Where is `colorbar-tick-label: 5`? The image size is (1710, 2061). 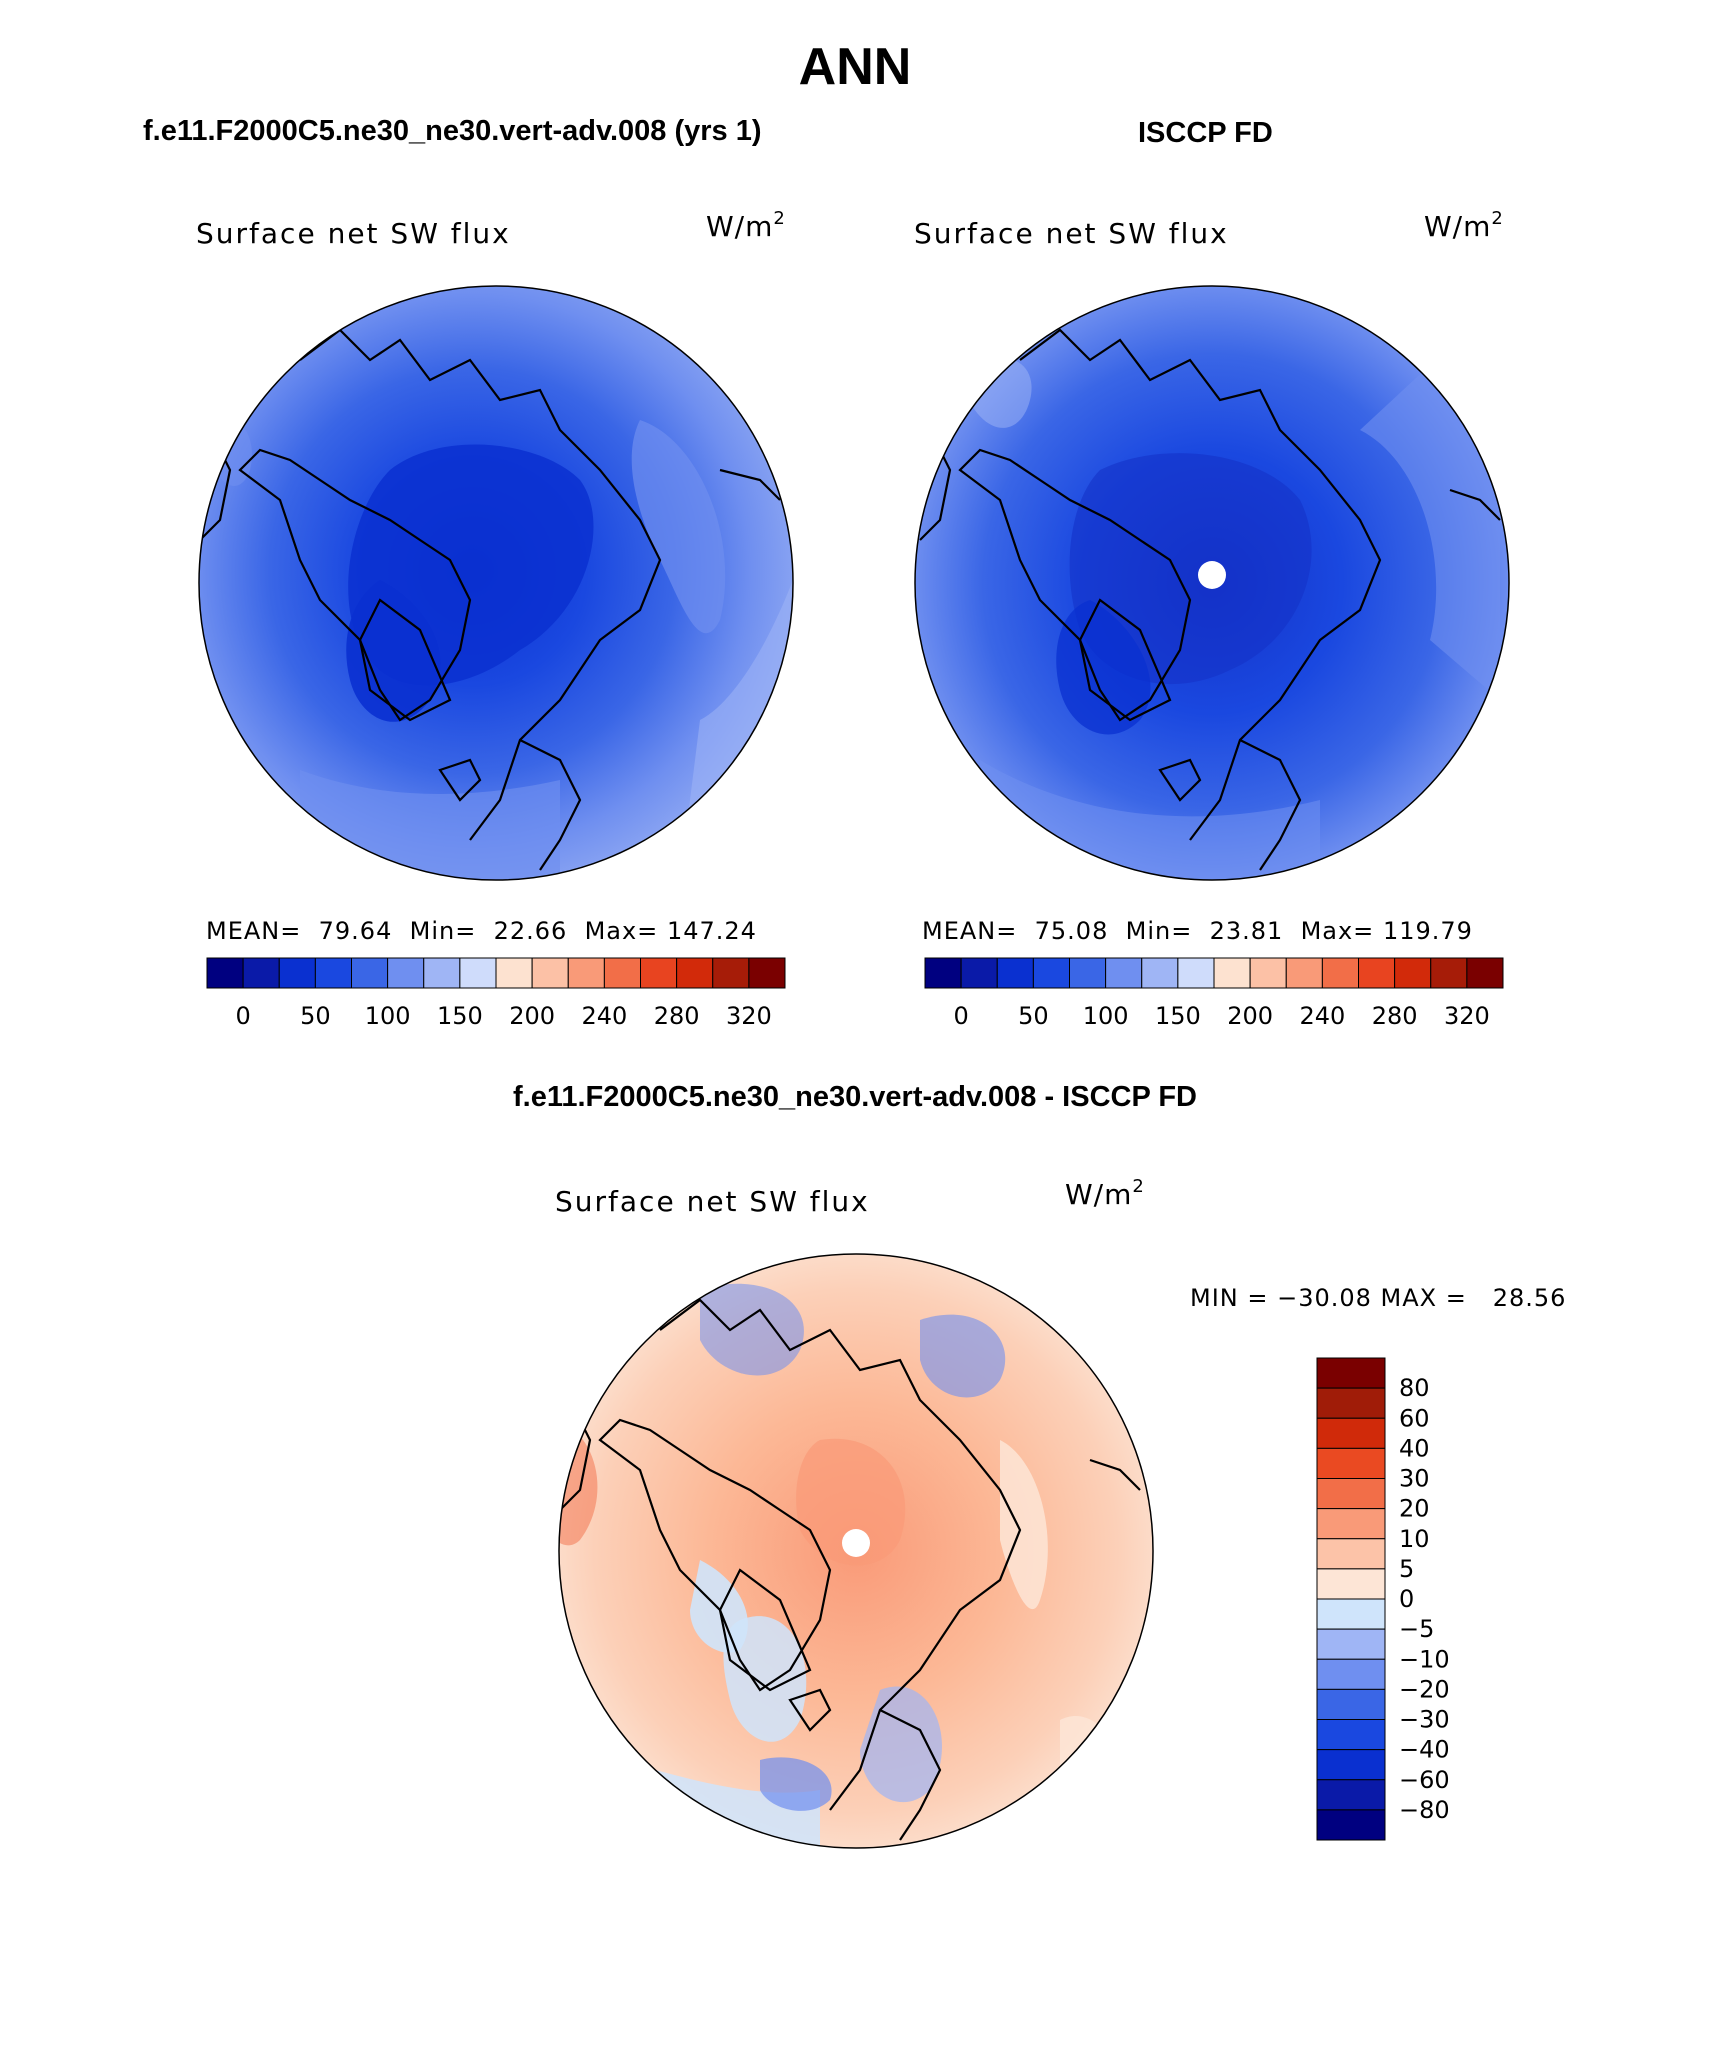 colorbar-tick-label: 5 is located at coordinates (1406, 1569).